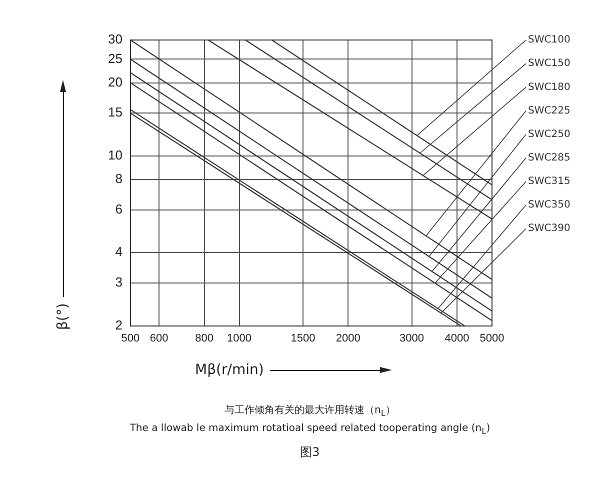 This screenshot has width=600, height=480. Describe the element at coordinates (549, 205) in the screenshot. I see `text: SWC350` at that location.